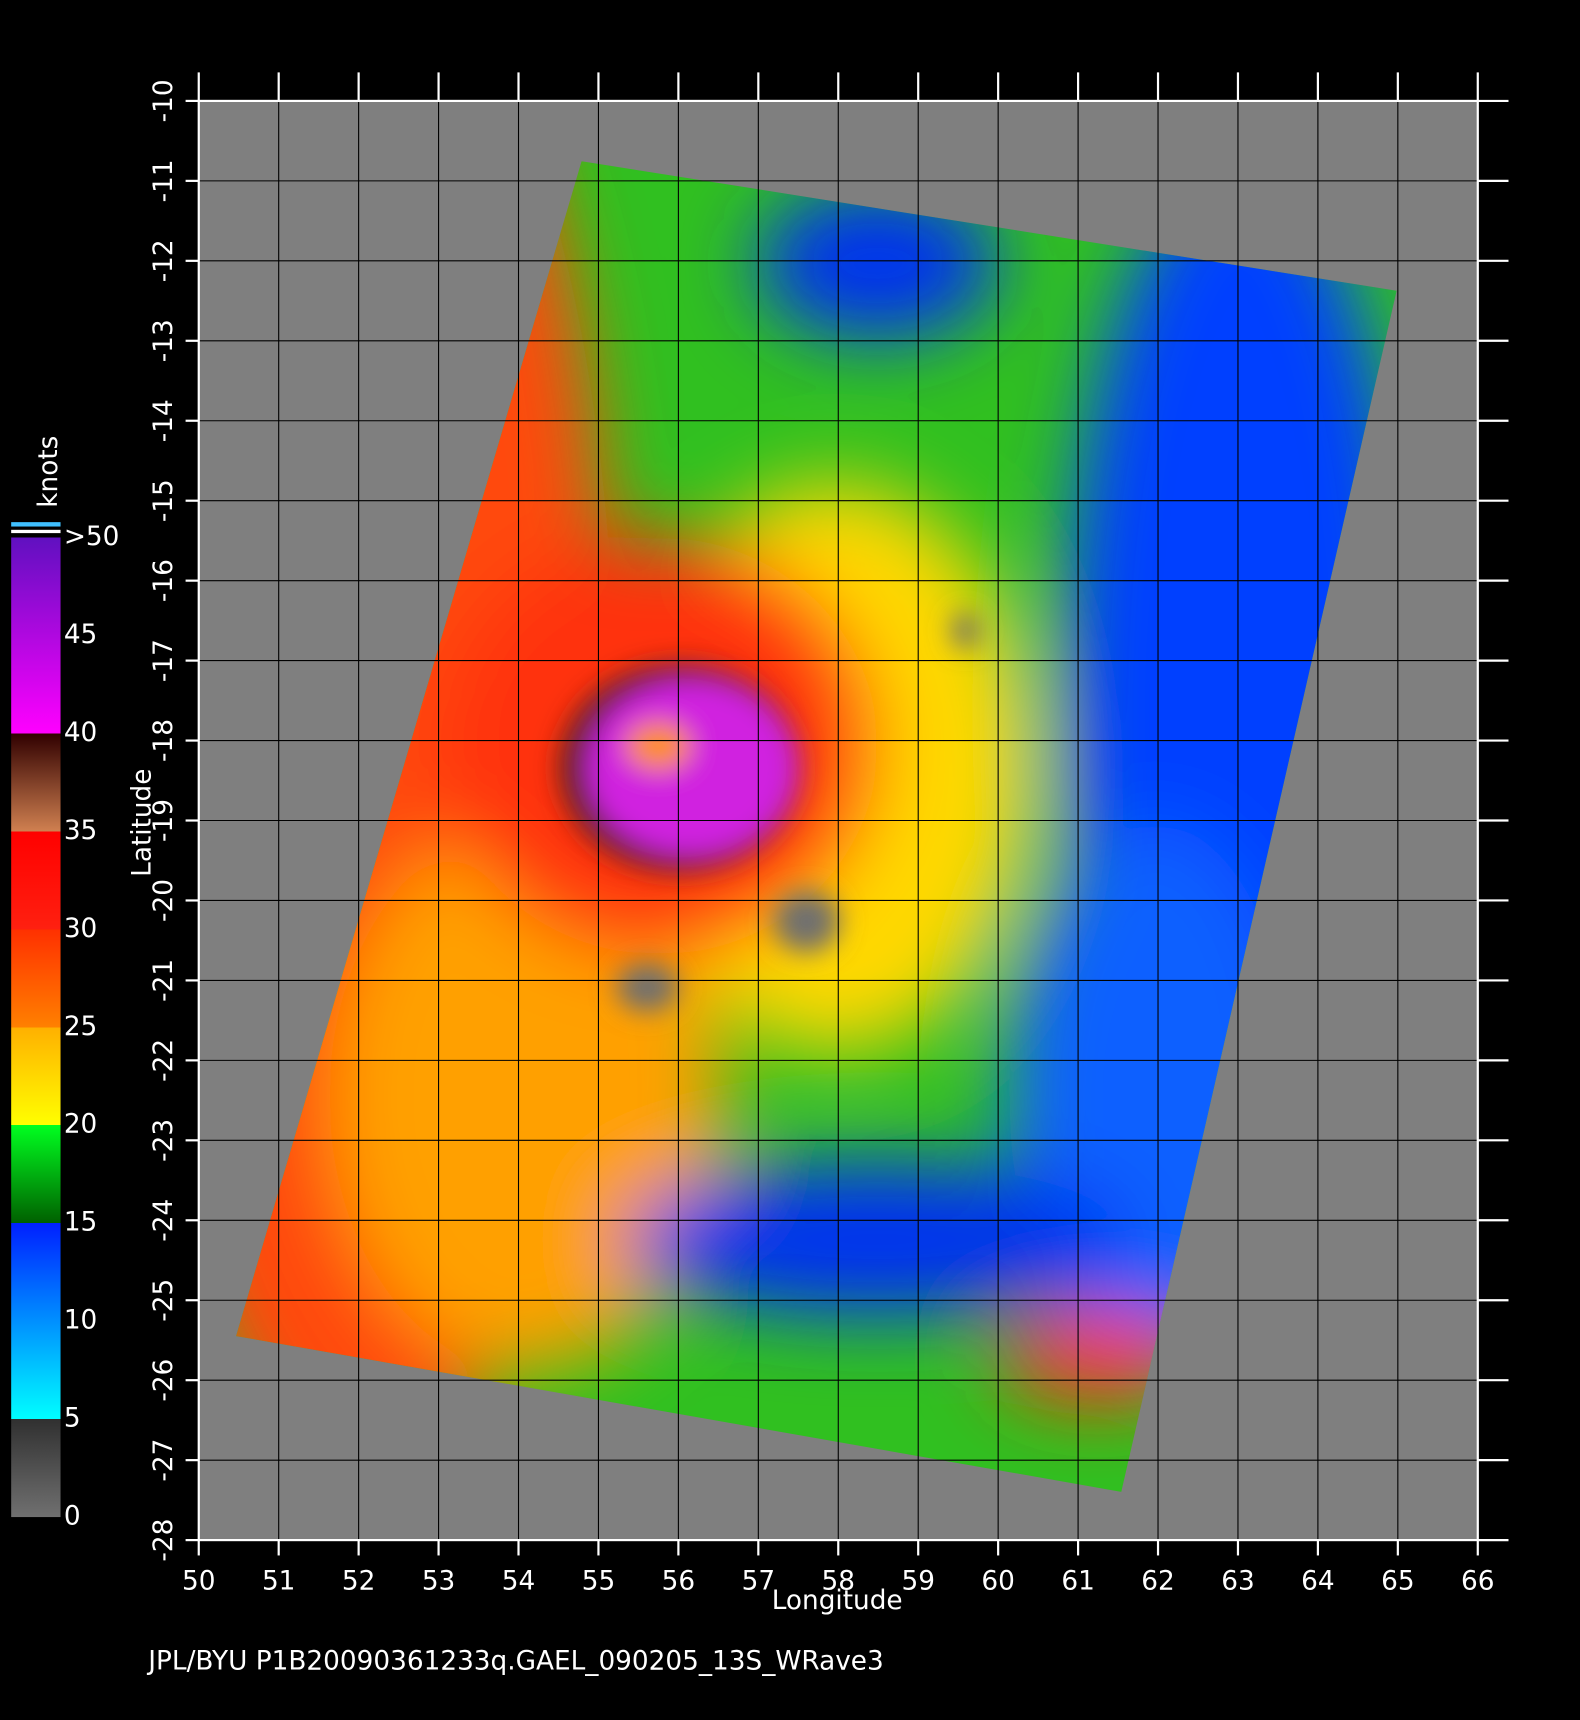 The width and height of the screenshot is (1580, 1720). What do you see at coordinates (1477, 1581) in the screenshot?
I see `x-tick-label: 66` at bounding box center [1477, 1581].